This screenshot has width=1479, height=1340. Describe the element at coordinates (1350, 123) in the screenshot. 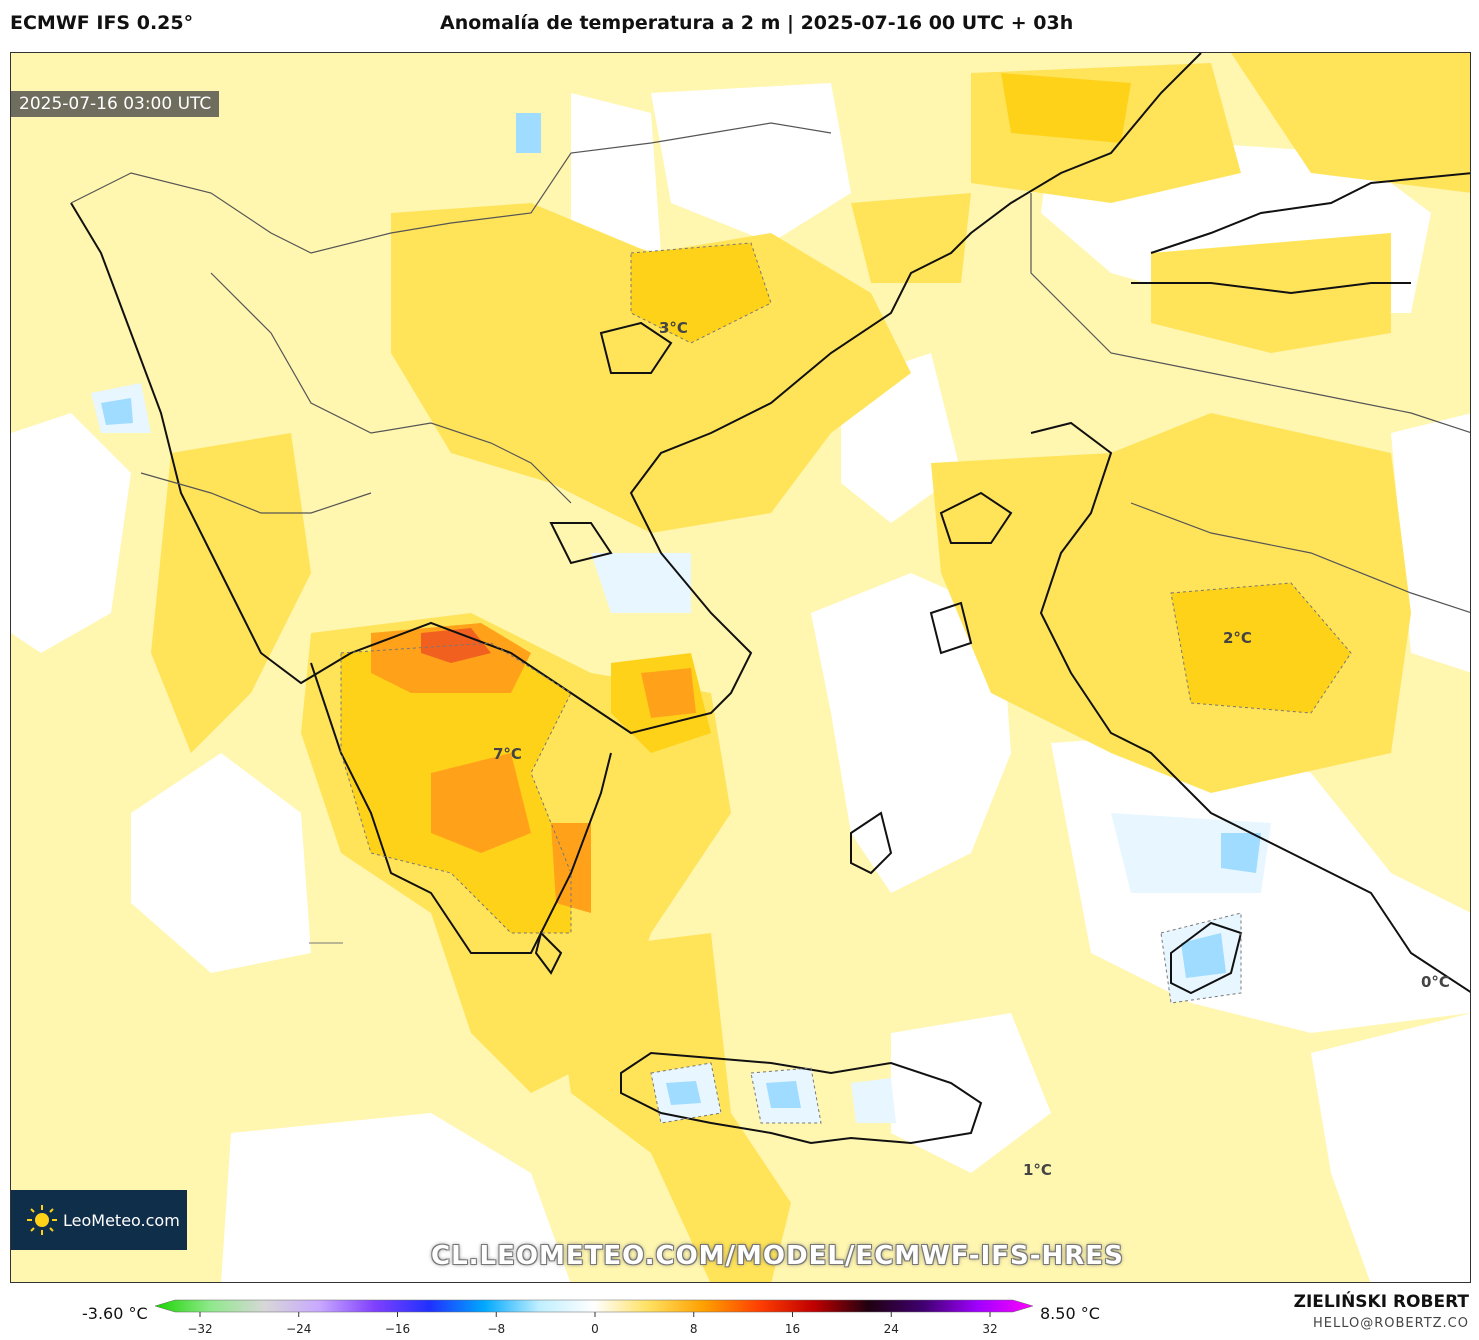

I see `warm-area-north-east-corner` at that location.